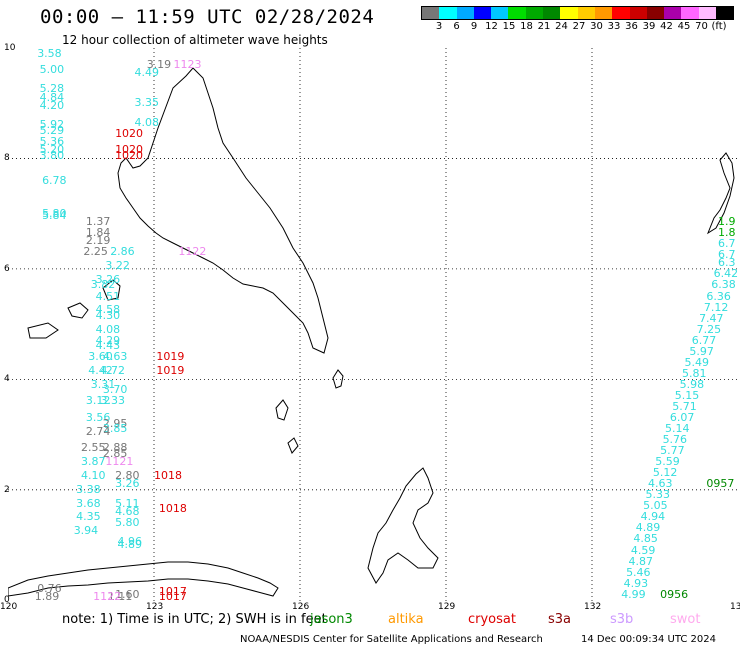 This screenshot has width=740, height=650. Describe the element at coordinates (675, 440) in the screenshot. I see `wave-height-label: 5.76` at that location.